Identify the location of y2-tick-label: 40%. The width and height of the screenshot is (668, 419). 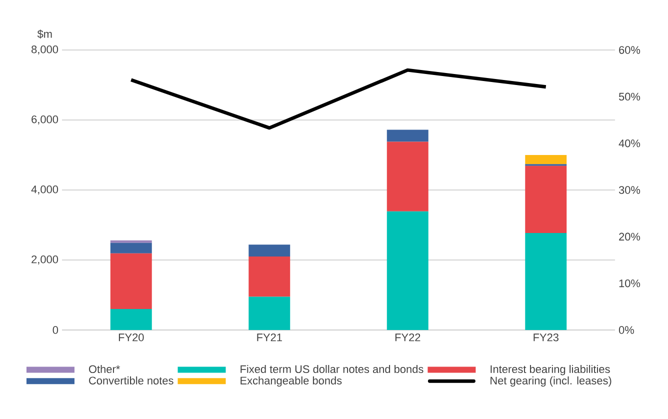
(629, 143).